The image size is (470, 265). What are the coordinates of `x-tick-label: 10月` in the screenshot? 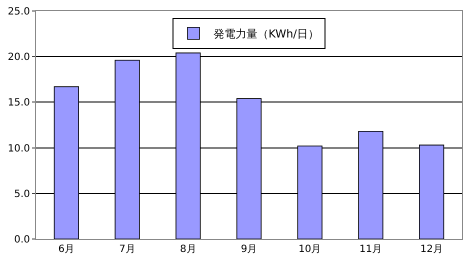 It's located at (310, 249).